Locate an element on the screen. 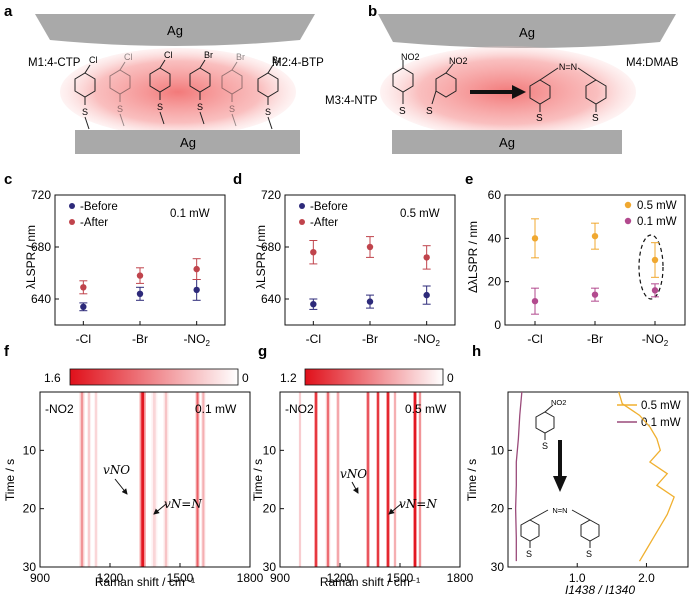  molecule-a-2: Cl S is located at coordinates (121, 89).